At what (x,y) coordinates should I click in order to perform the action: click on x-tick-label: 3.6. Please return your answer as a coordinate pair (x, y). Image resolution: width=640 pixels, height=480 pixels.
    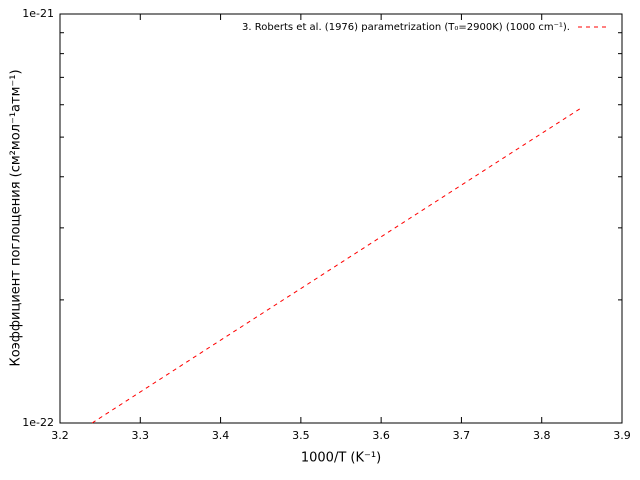
    Looking at the image, I should click on (381, 435).